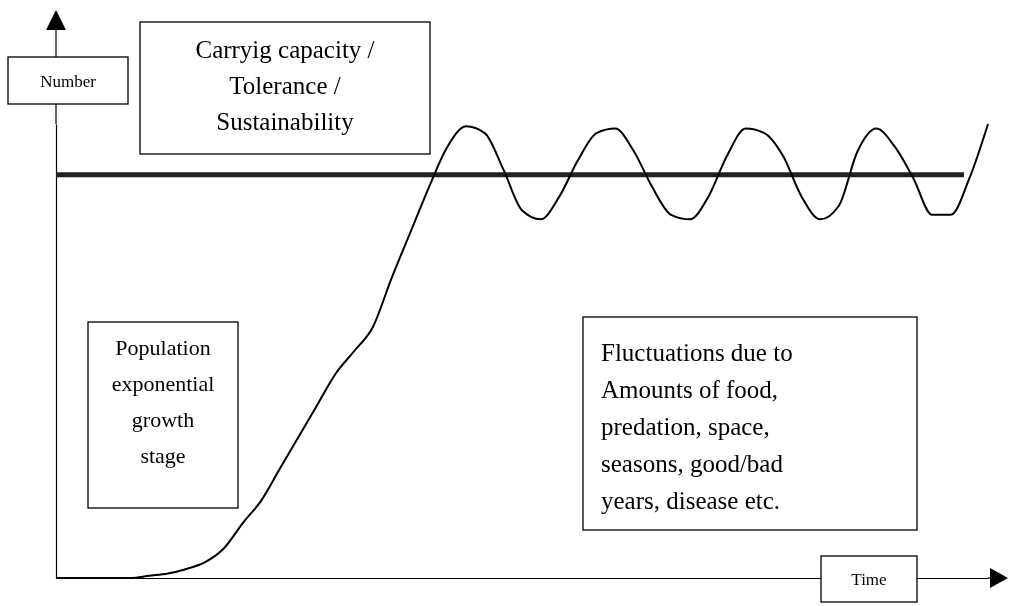 The image size is (1009, 606). I want to click on annotation: Fluctuations due to Amounts of food, predation, space, seasons, good/bad years, disease etc., so click(697, 426).